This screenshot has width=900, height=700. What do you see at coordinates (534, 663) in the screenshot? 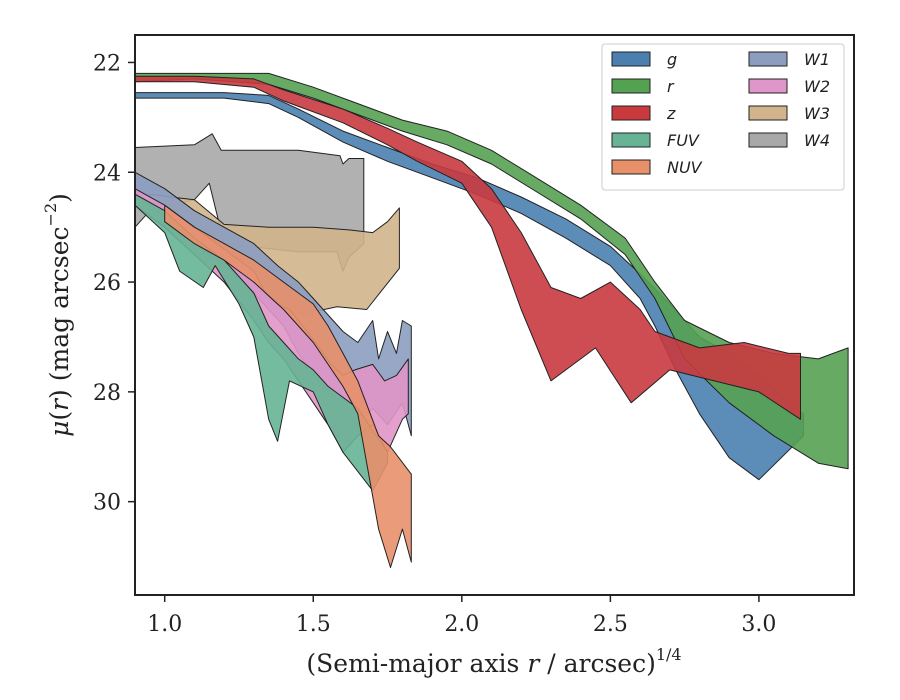
I see `x-axis-label-var: r` at bounding box center [534, 663].